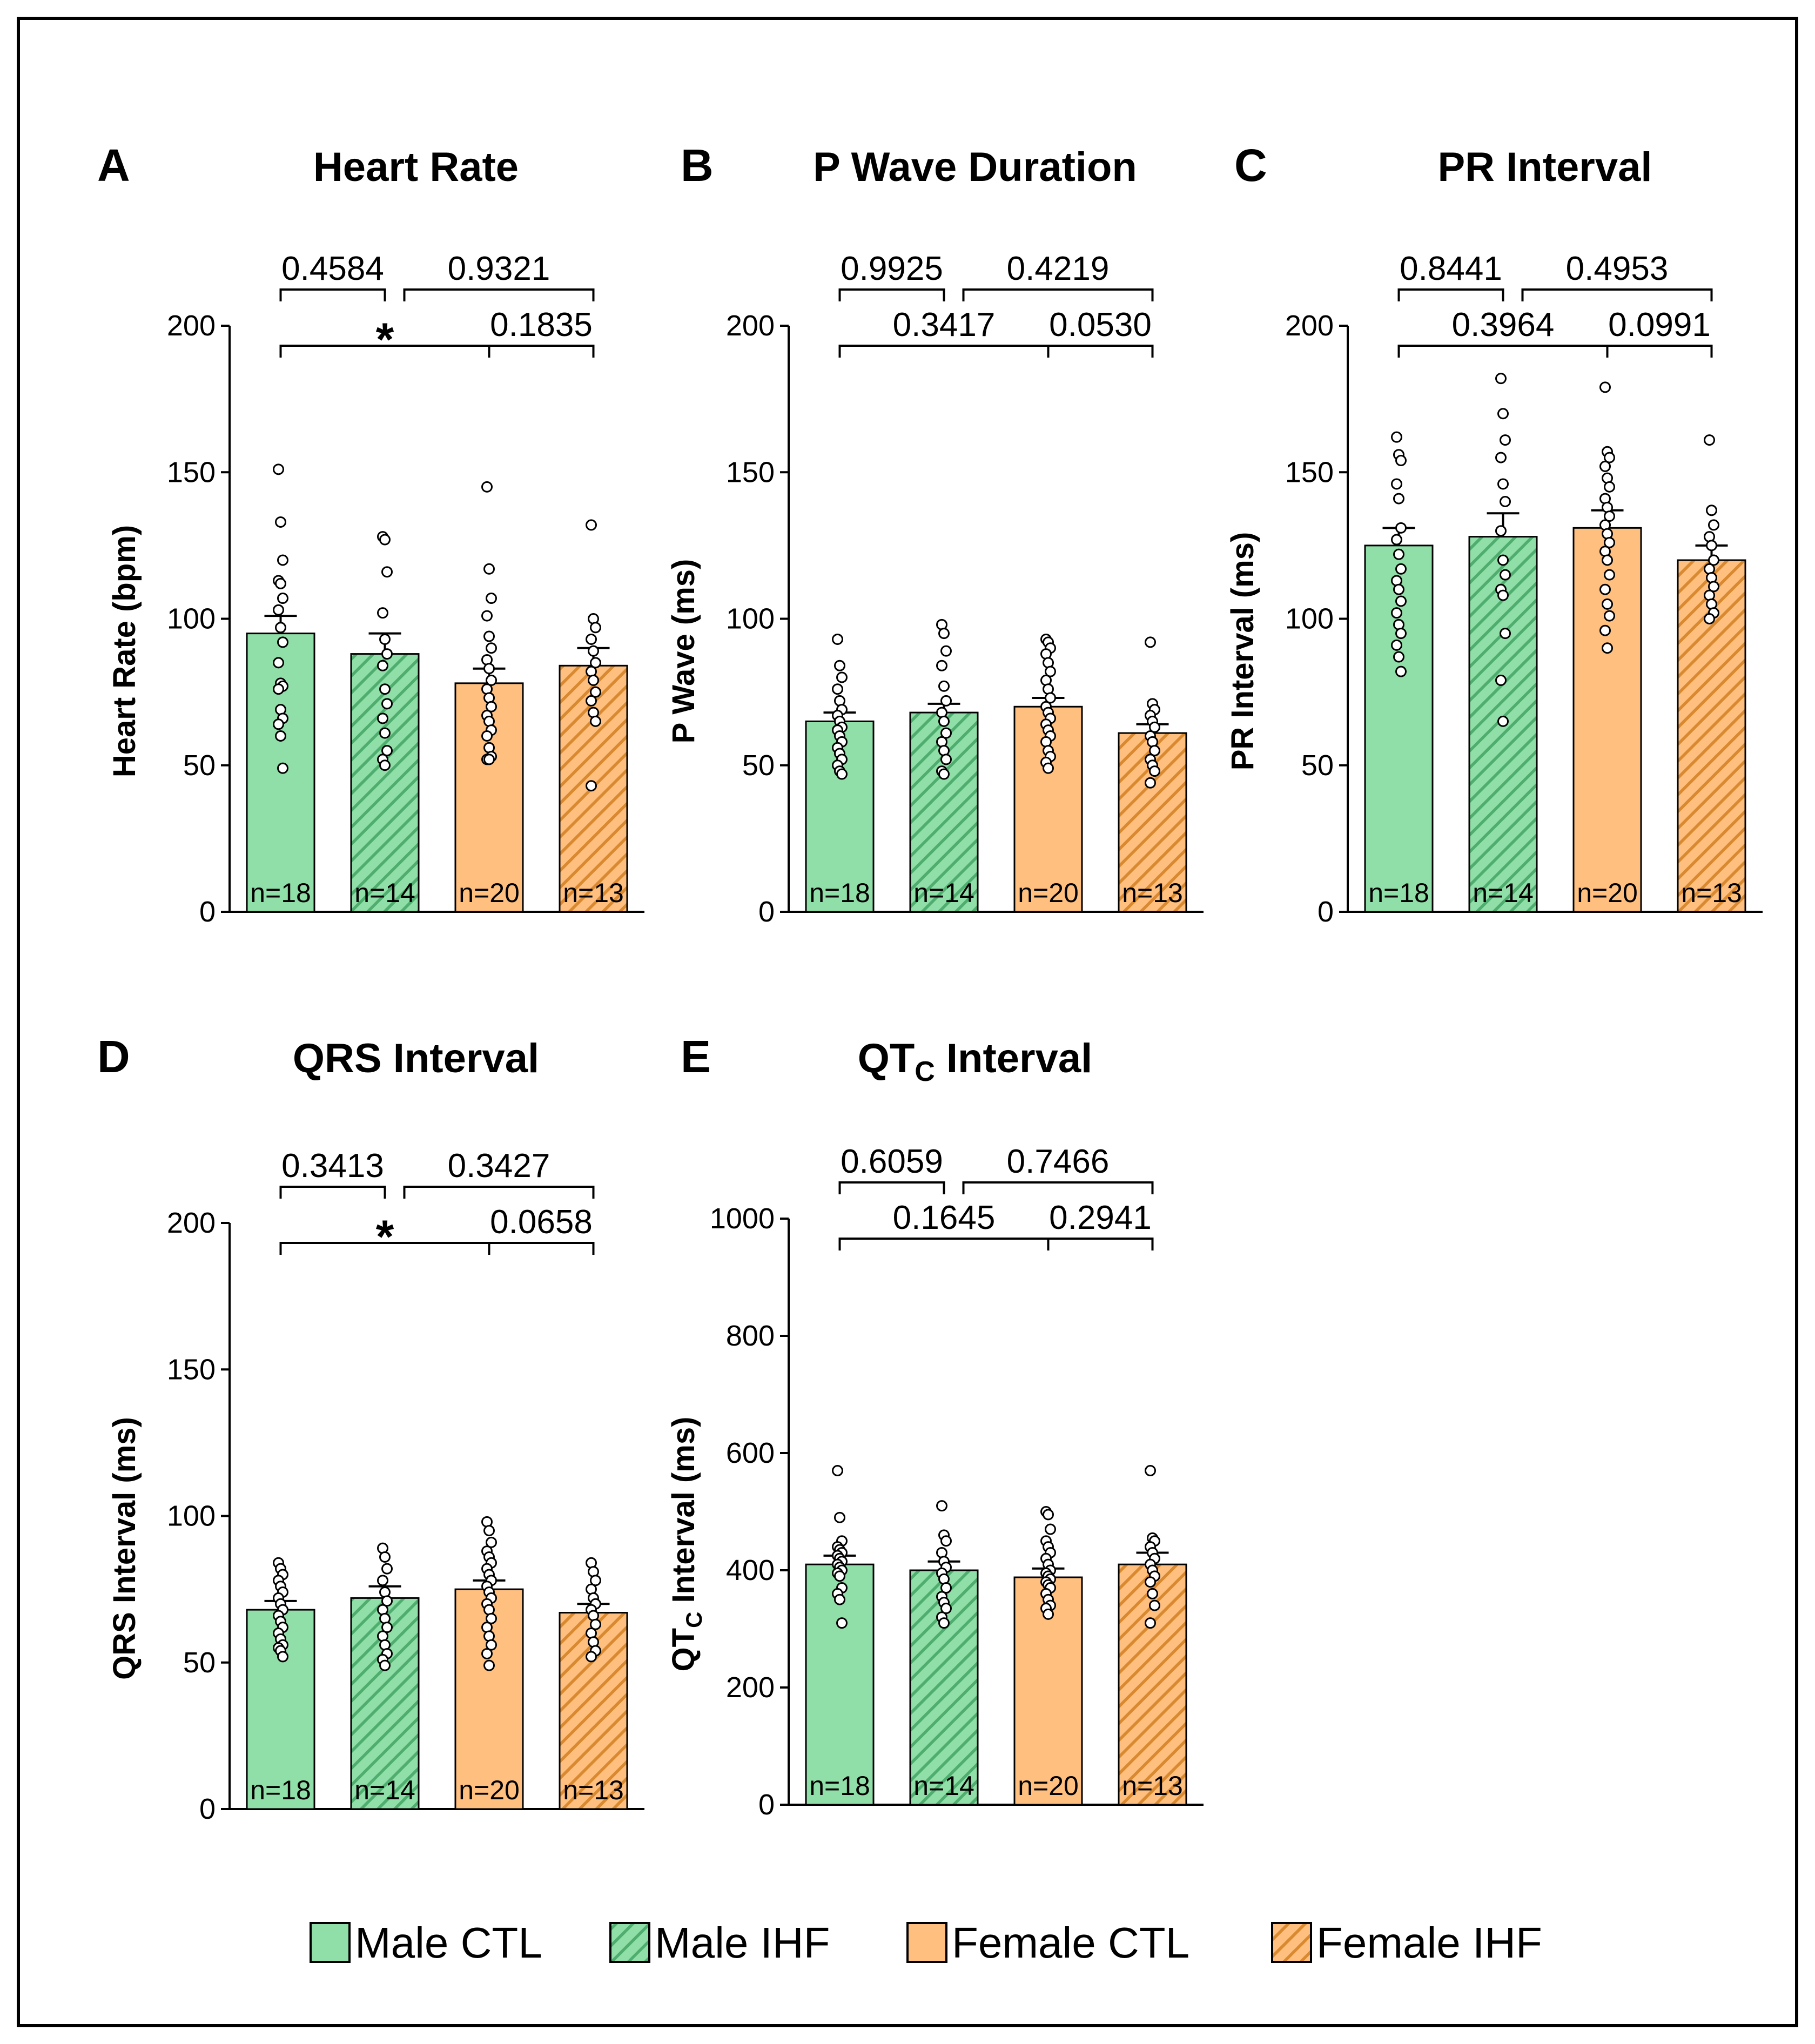 Image resolution: width=1815 pixels, height=2044 pixels. I want to click on y-axis-label: QRS Interval (ms), so click(124, 1548).